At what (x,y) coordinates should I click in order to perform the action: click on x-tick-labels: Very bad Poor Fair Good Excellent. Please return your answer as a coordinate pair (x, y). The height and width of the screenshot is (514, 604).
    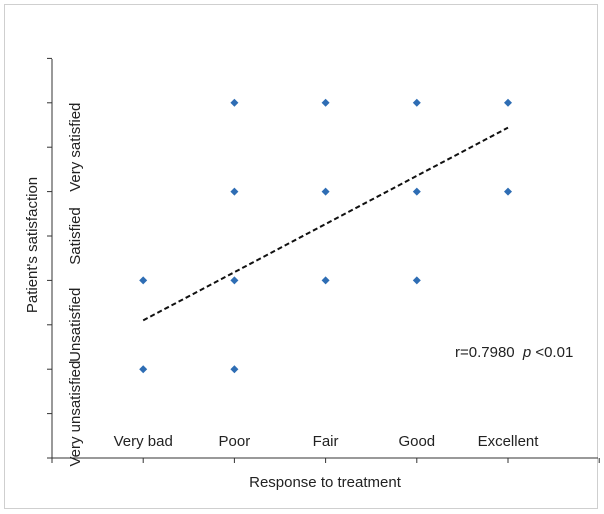
    Looking at the image, I should click on (327, 441).